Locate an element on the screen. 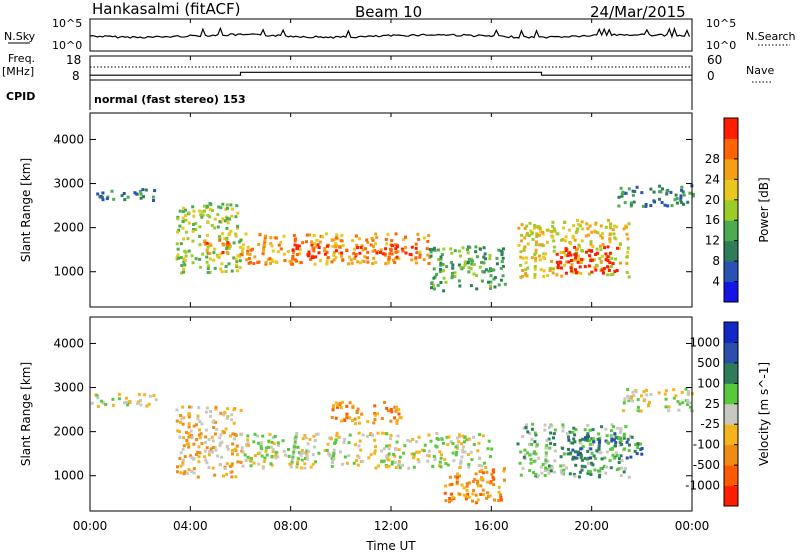 The image size is (800, 554). colorbar-tick-label: 4 is located at coordinates (716, 282).